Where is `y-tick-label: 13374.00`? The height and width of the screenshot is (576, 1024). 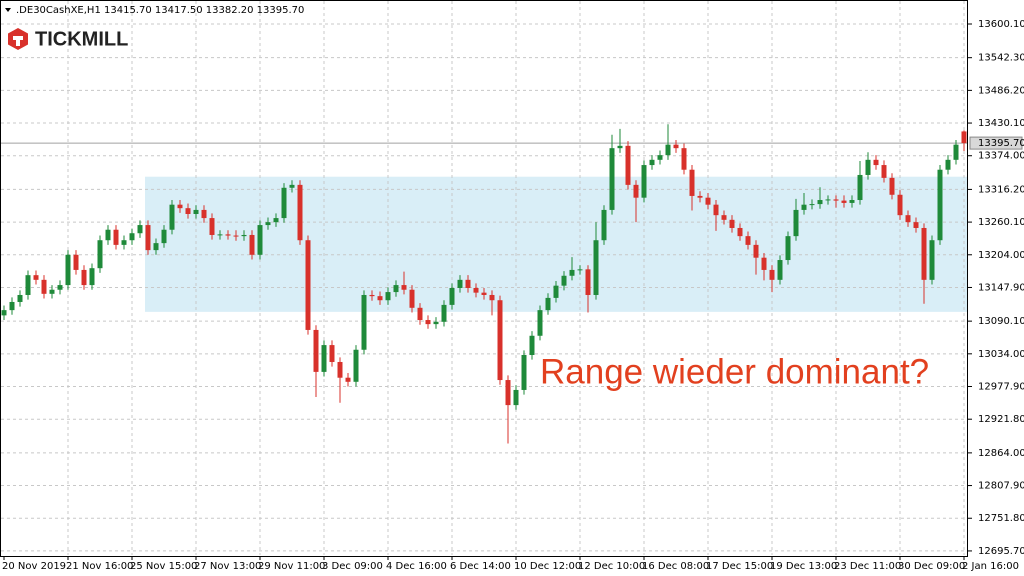 y-tick-label: 13374.00 is located at coordinates (1001, 156).